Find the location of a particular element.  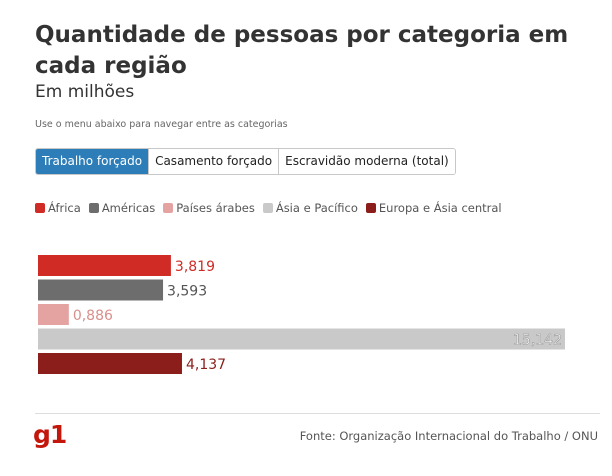

legend-label-africa: África is located at coordinates (64, 208).